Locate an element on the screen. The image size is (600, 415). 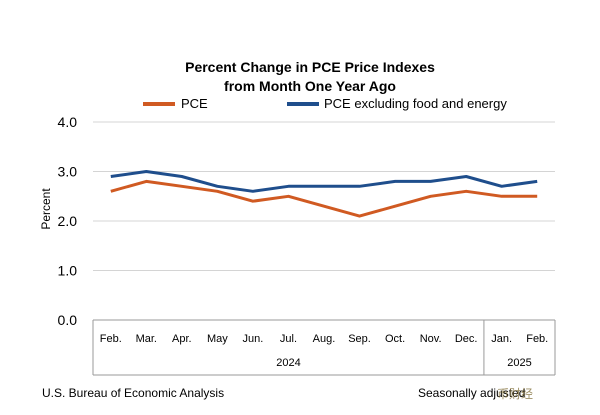
series-lines is located at coordinates (324, 194).